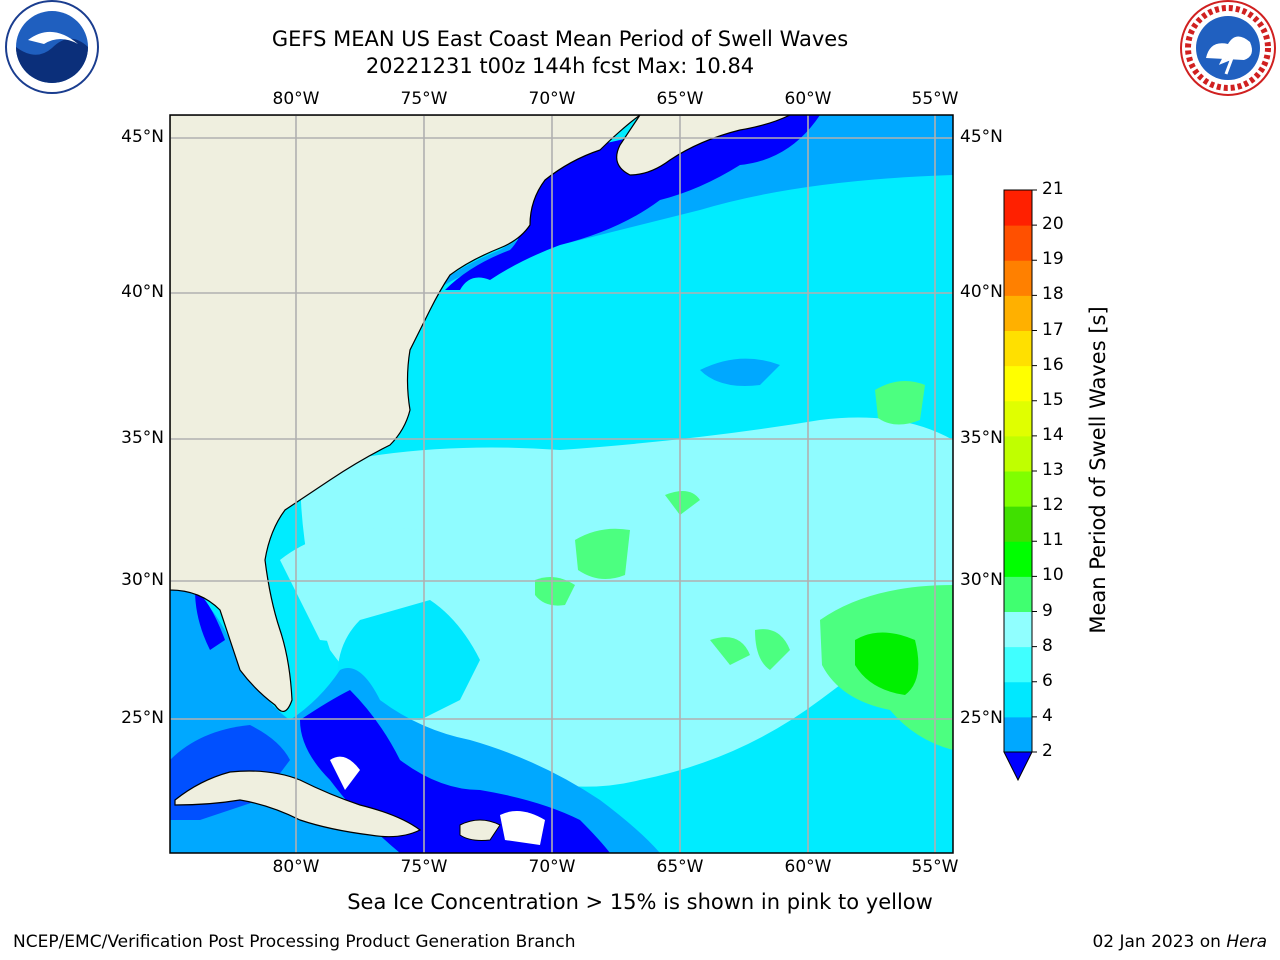  Describe the element at coordinates (1053, 259) in the screenshot. I see `colorbar-tick-label: 19` at that location.